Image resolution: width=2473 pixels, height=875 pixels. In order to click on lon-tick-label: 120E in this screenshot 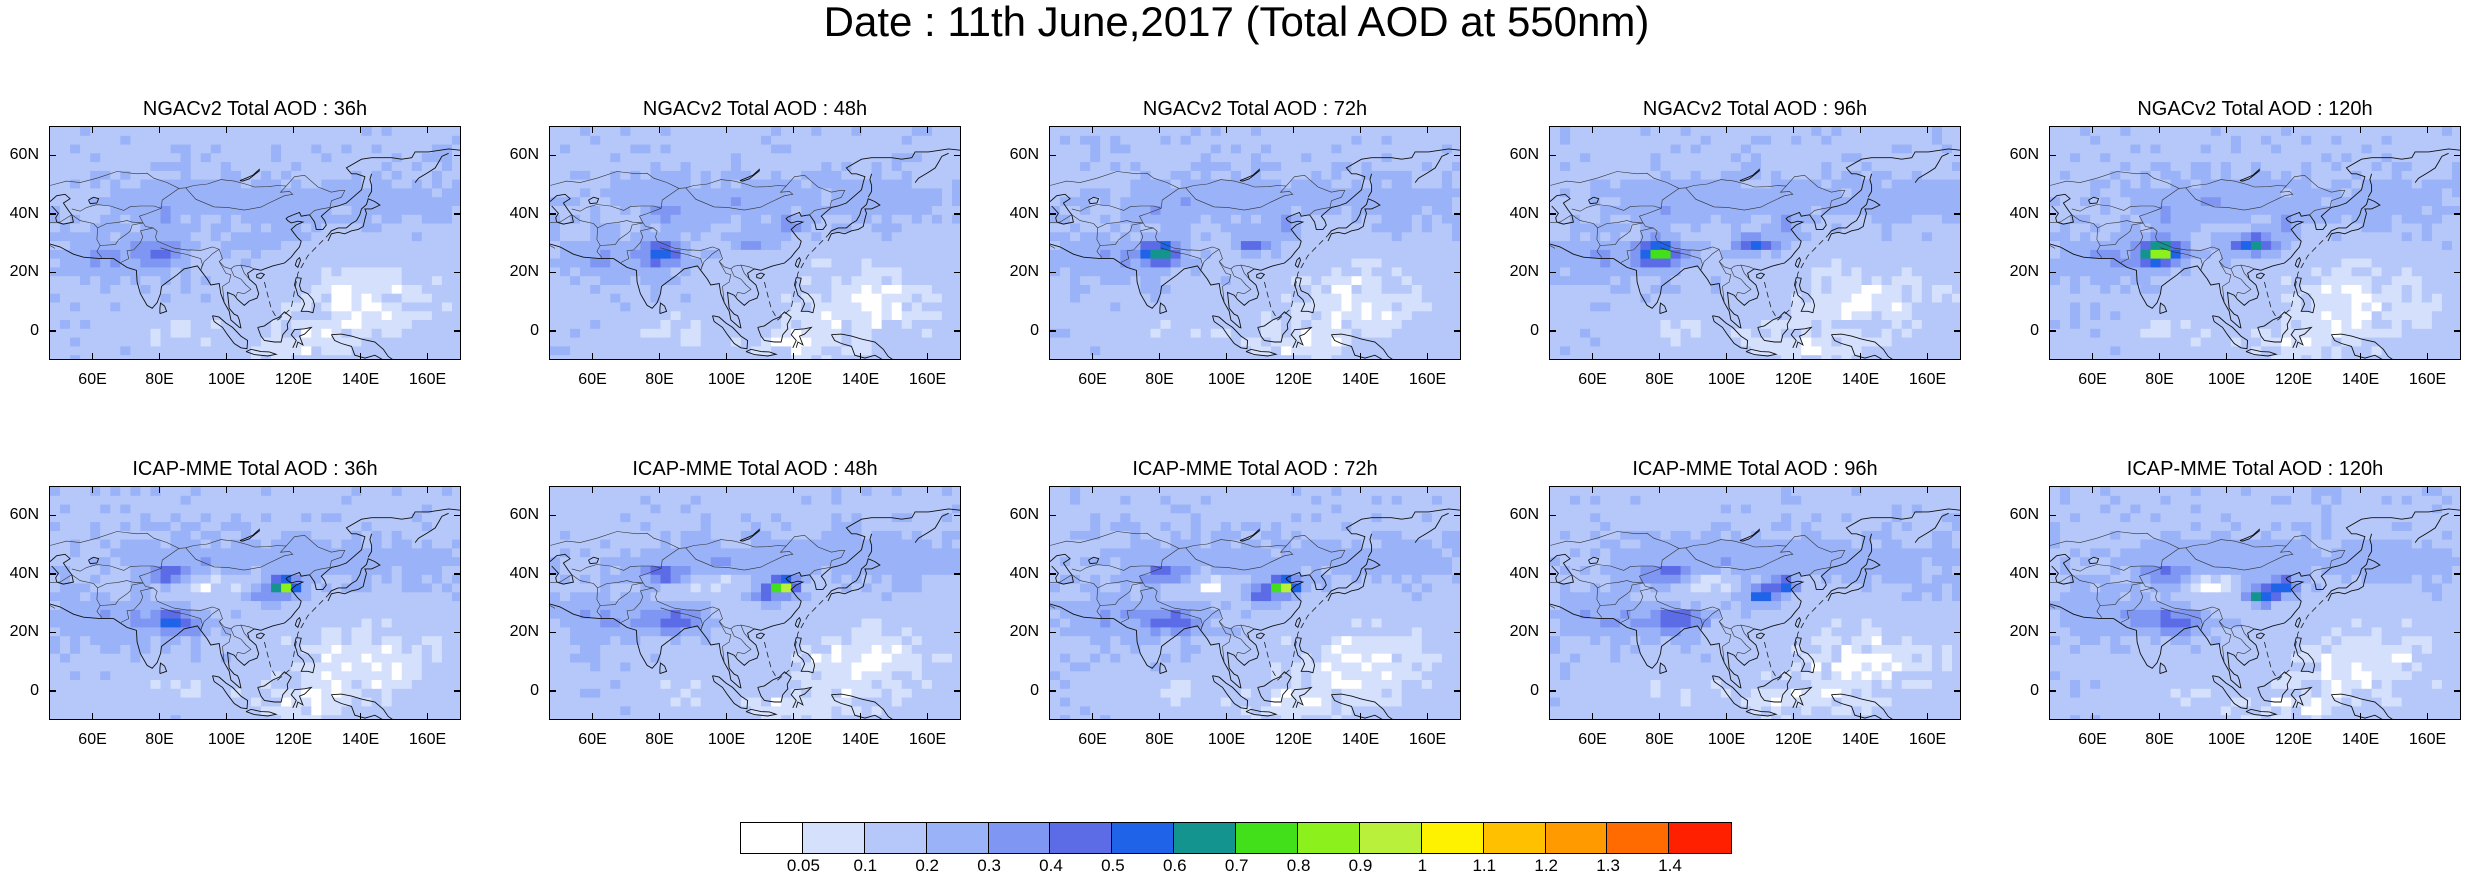, I will do `click(2294, 380)`.